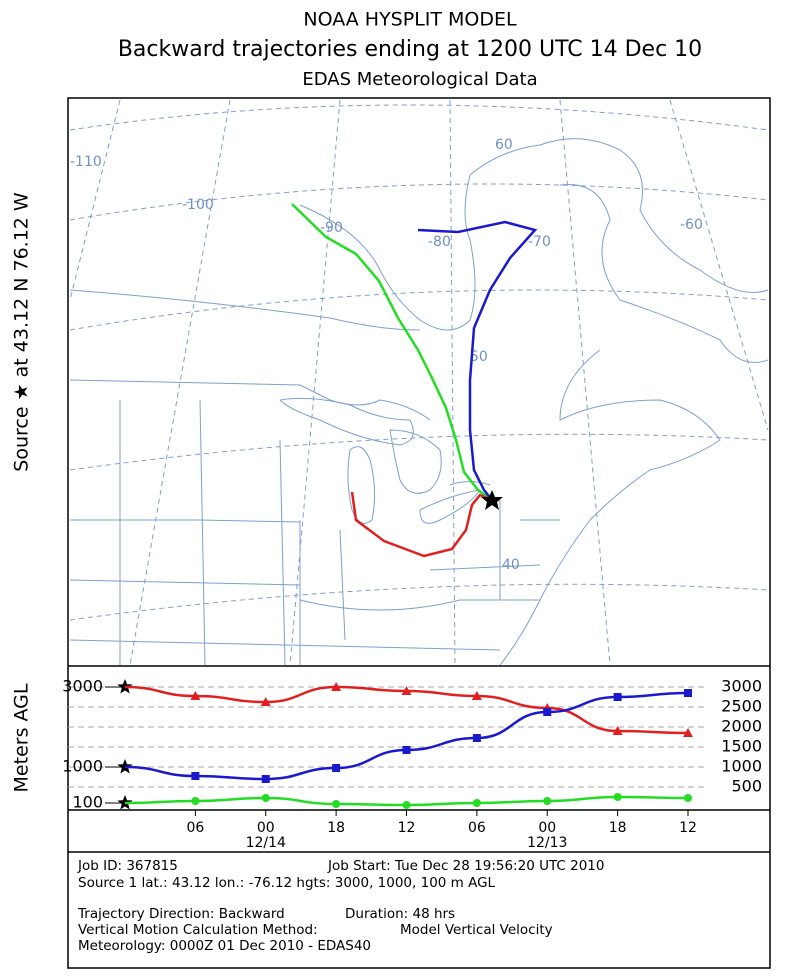  I want to click on y-axis-label: Meters AGL, so click(22, 737).